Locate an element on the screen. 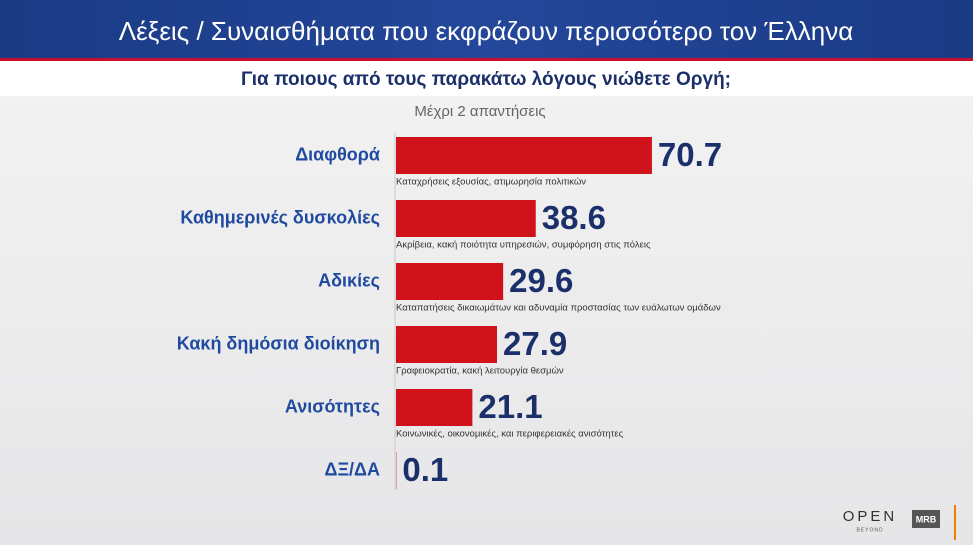 Image resolution: width=973 pixels, height=545 pixels. category-label: Ανισότητες is located at coordinates (332, 406).